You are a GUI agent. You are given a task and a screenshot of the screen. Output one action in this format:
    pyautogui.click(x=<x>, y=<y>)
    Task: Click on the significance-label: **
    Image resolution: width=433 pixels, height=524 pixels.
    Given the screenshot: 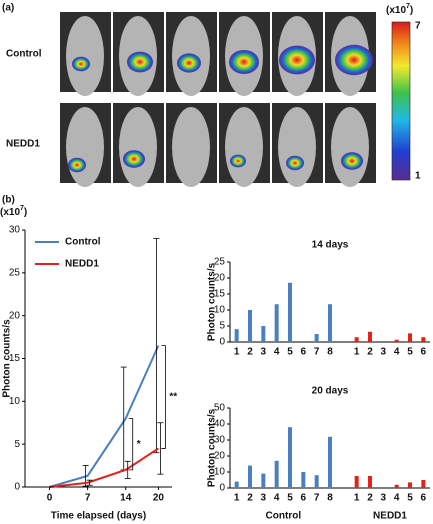 What is the action you would take?
    pyautogui.click(x=173, y=397)
    